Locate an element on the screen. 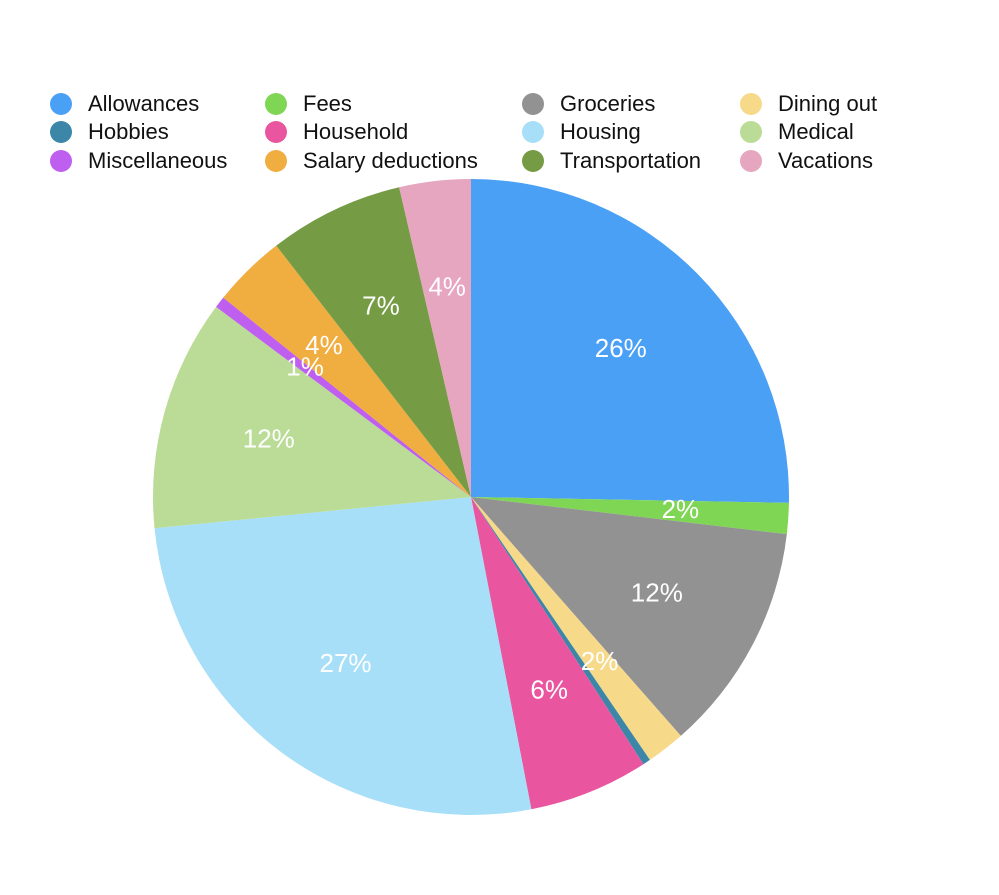 This screenshot has width=999, height=895. slice-label-medical: 12% is located at coordinates (269, 439).